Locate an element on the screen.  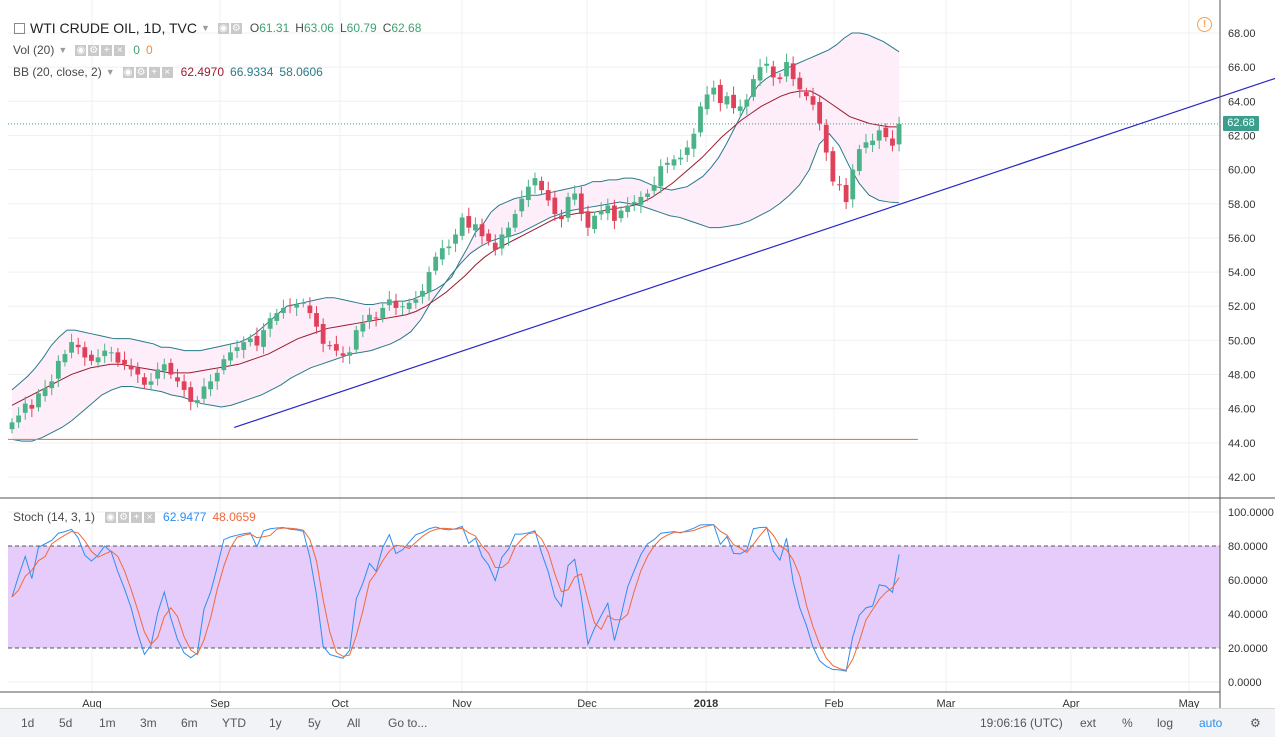
range-5d-button: 5d is located at coordinates (66, 723).